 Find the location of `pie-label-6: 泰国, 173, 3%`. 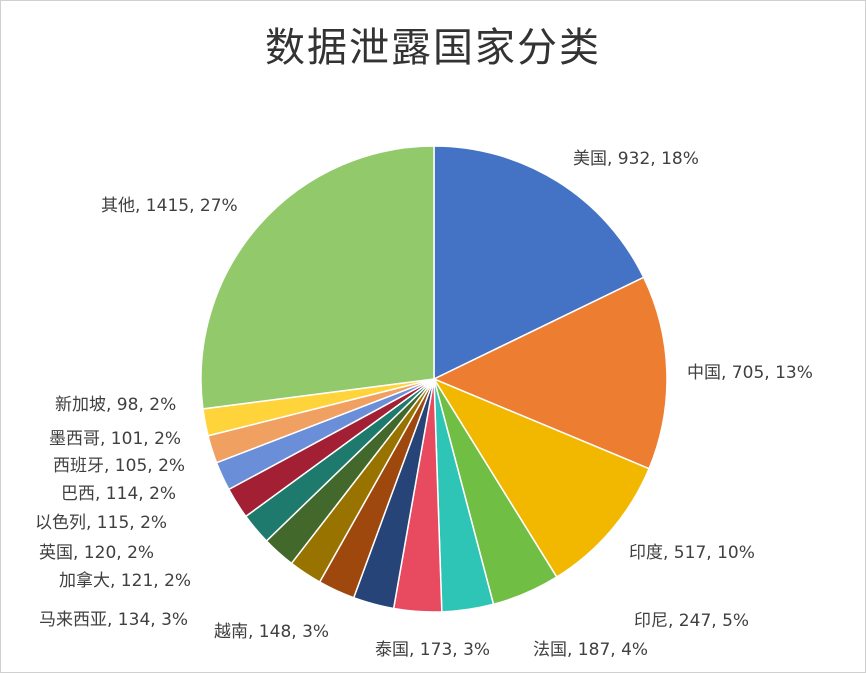

pie-label-6: 泰国, 173, 3% is located at coordinates (432, 650).